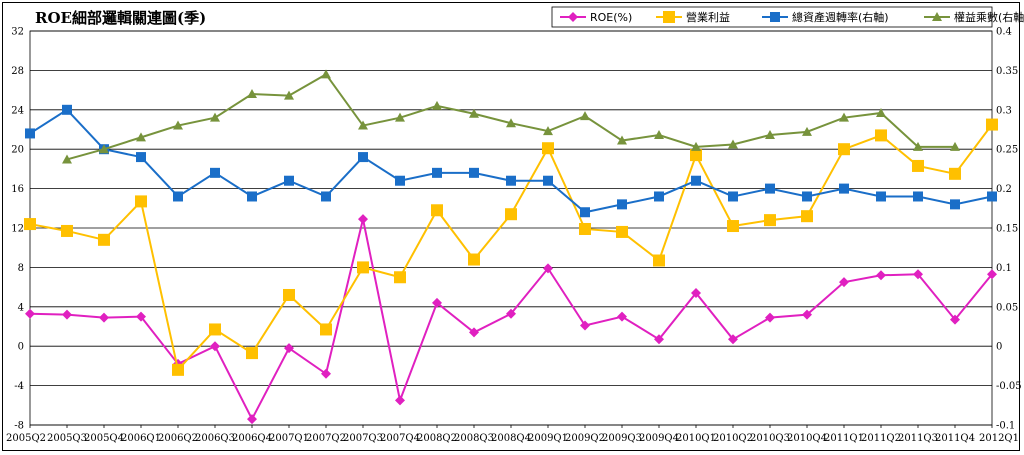  Describe the element at coordinates (770, 438) in the screenshot. I see `x-tick-label: 2010Q3` at that location.